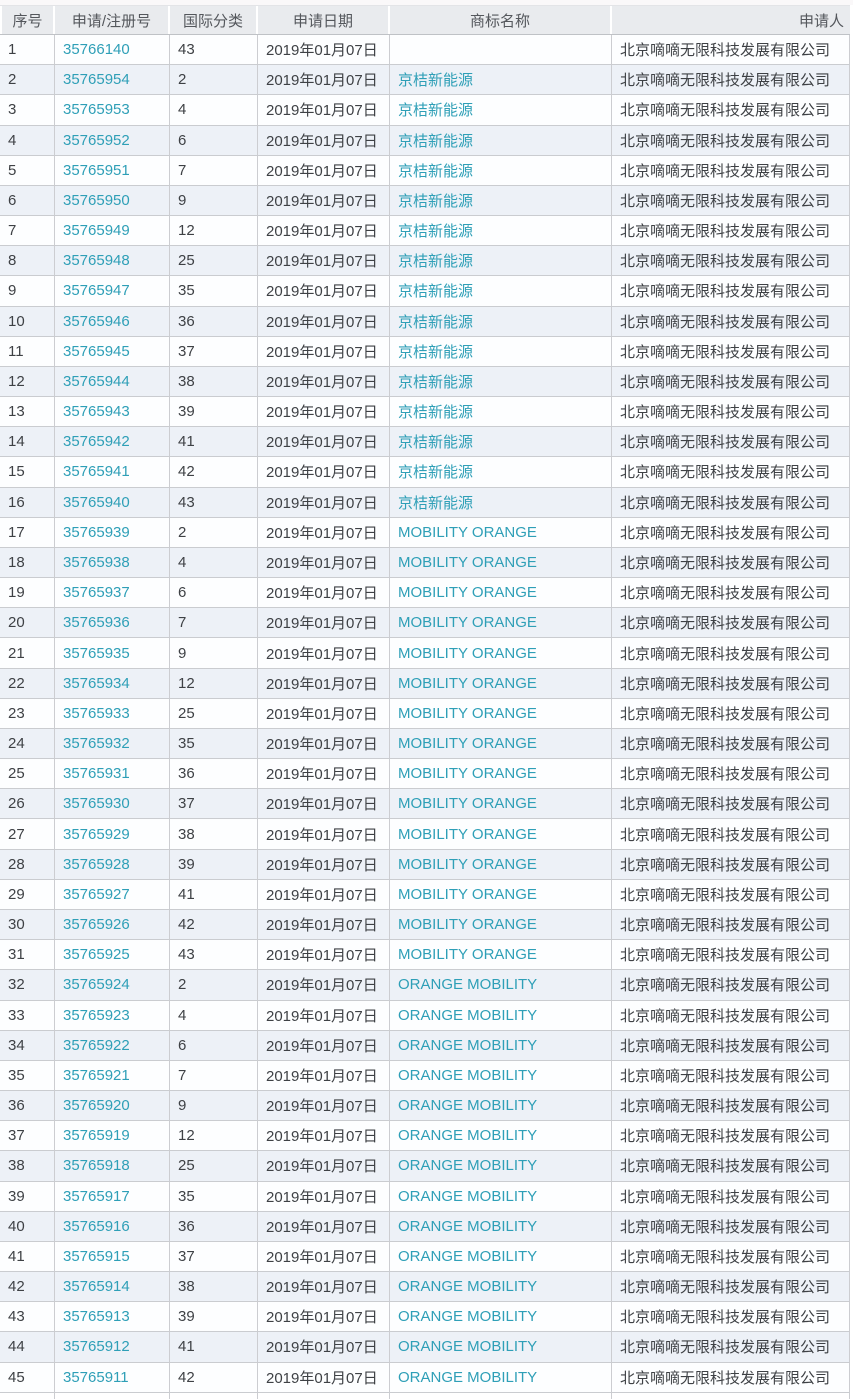  I want to click on cell-registration-number-link: 35765937, so click(112, 593).